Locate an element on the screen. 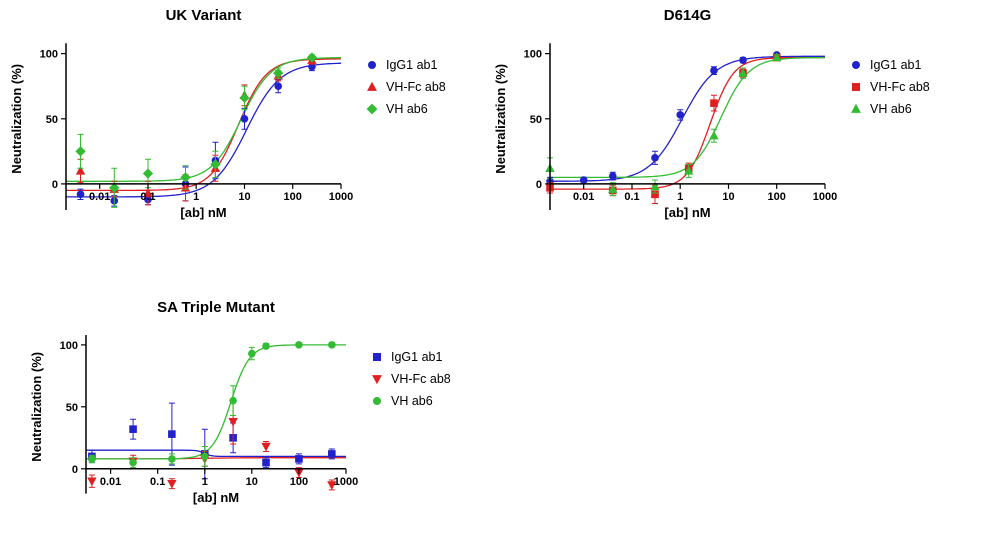 This screenshot has width=985, height=548. d614g-legend: IgG1 ab1 VH-Fc ab8 VH ab6 is located at coordinates (889, 91).